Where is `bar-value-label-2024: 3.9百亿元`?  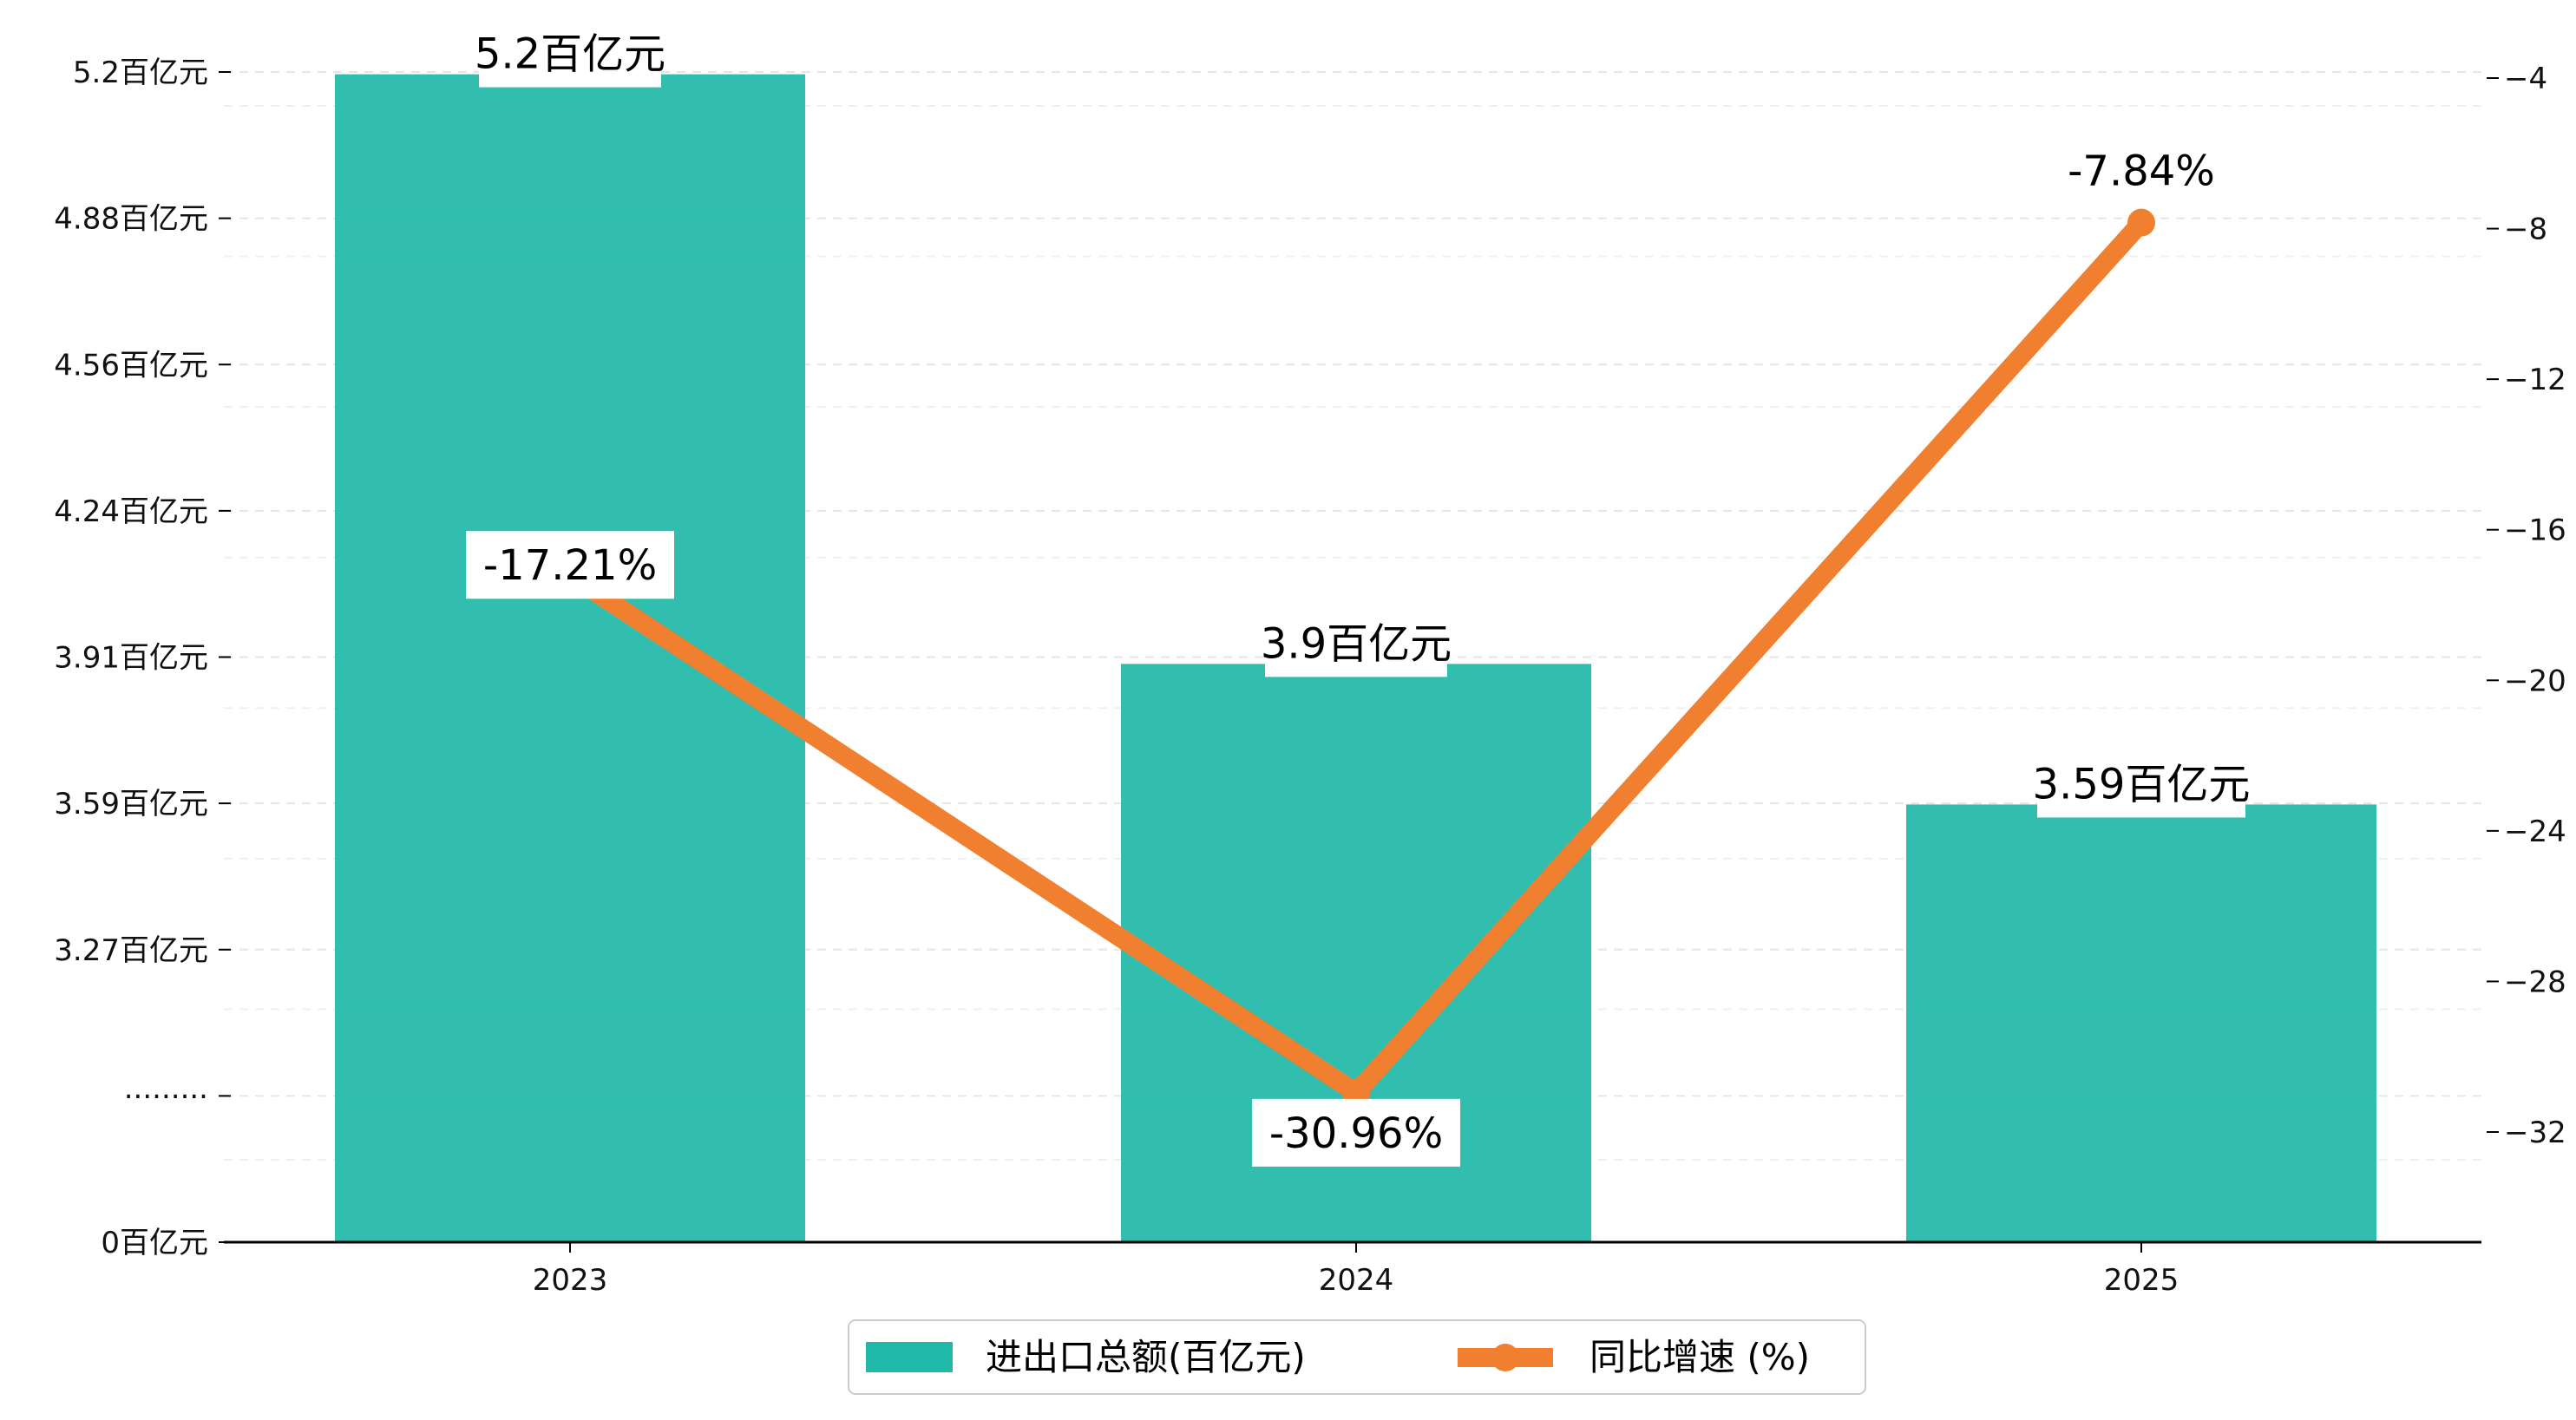
bar-value-label-2024: 3.9百亿元 is located at coordinates (1356, 643).